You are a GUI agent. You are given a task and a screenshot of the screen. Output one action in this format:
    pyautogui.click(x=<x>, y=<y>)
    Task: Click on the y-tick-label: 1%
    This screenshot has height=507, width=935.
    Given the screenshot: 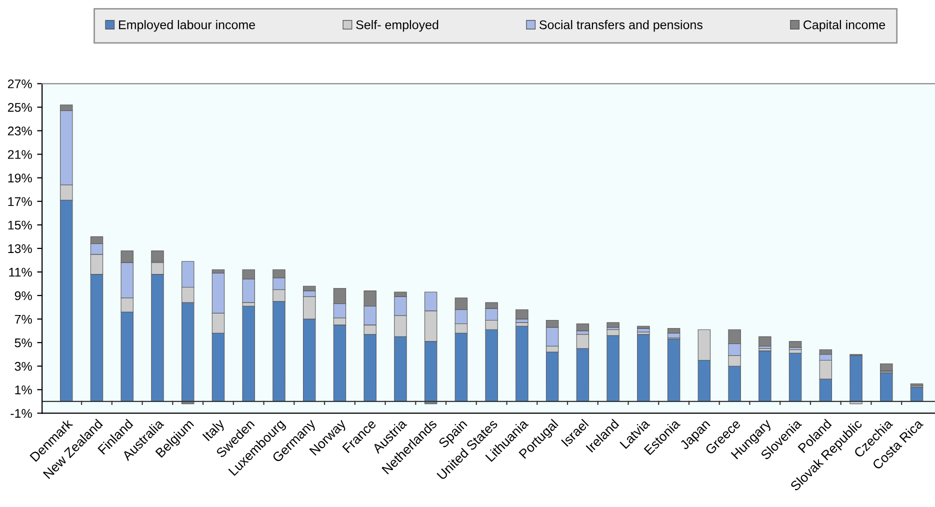 What is the action you would take?
    pyautogui.click(x=23, y=390)
    